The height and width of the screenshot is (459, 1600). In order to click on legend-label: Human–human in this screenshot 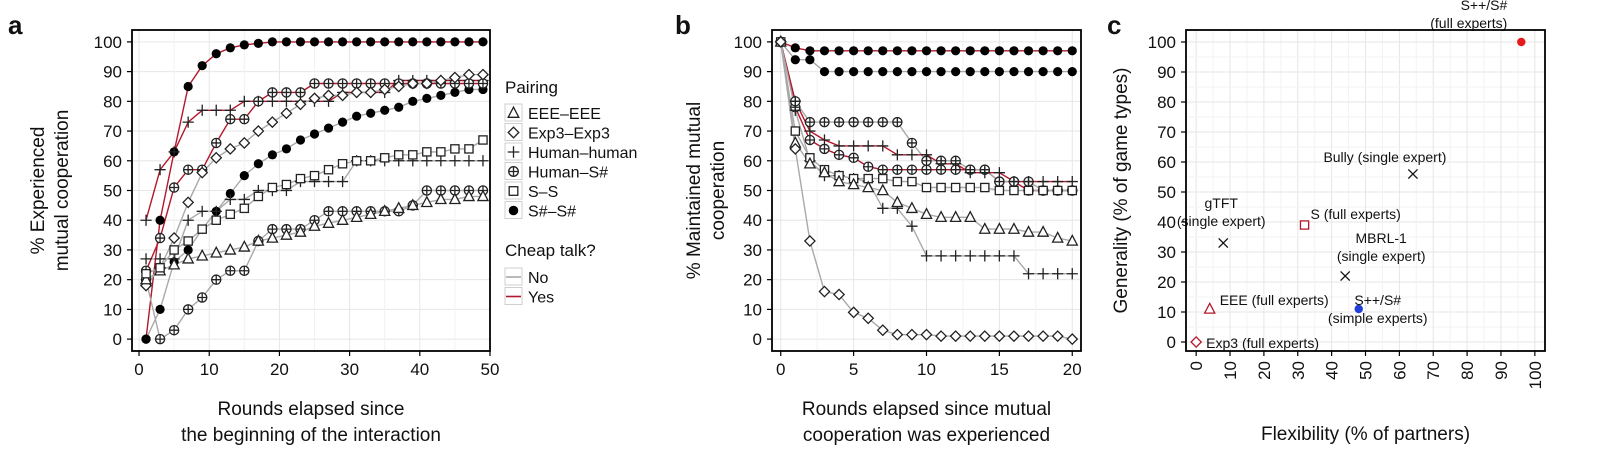, I will do `click(582, 153)`.